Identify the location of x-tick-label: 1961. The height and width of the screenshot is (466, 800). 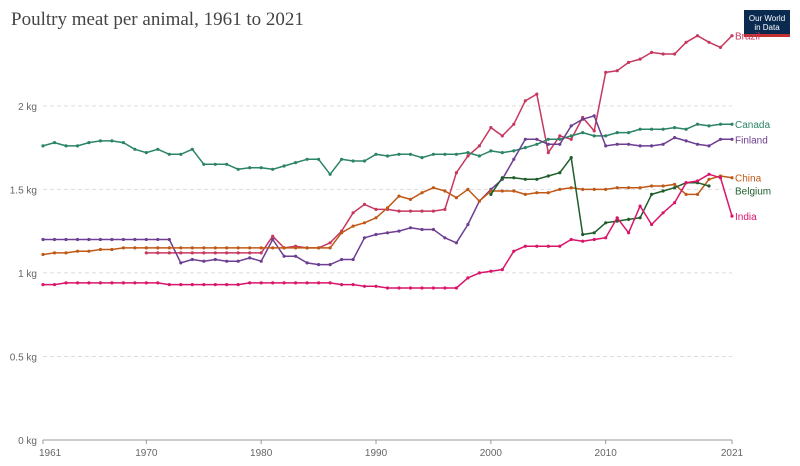
(50, 453).